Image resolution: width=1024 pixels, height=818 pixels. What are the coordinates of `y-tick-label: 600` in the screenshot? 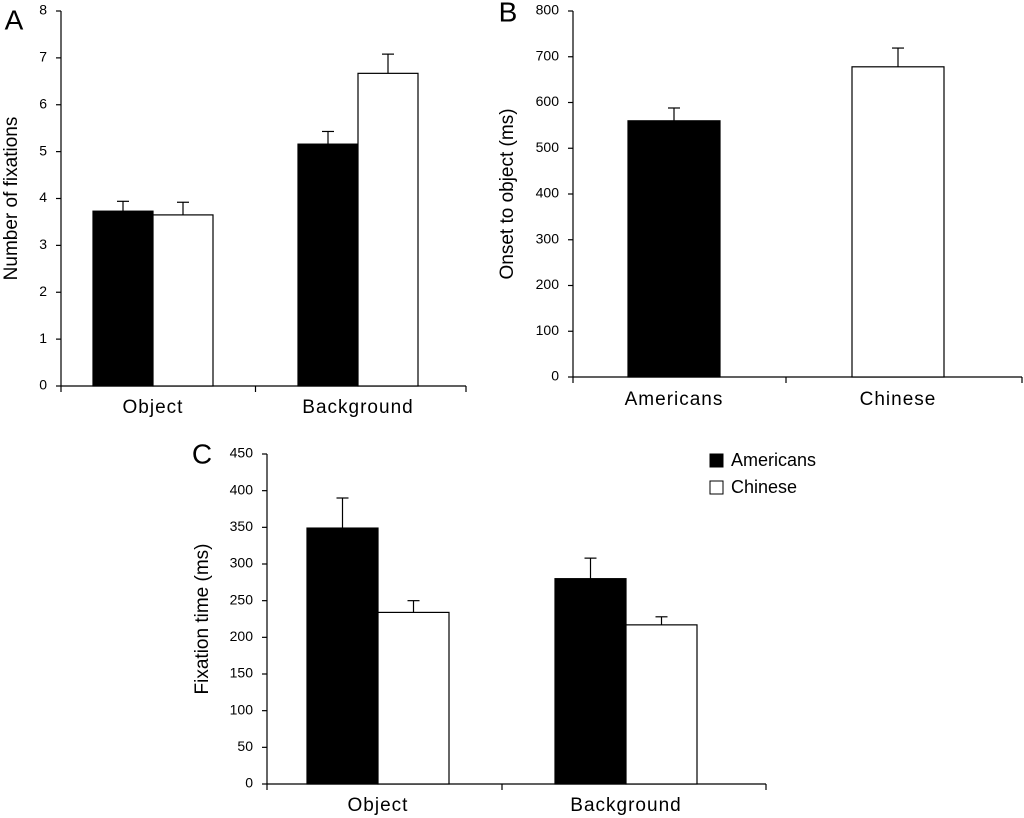 It's located at (548, 101).